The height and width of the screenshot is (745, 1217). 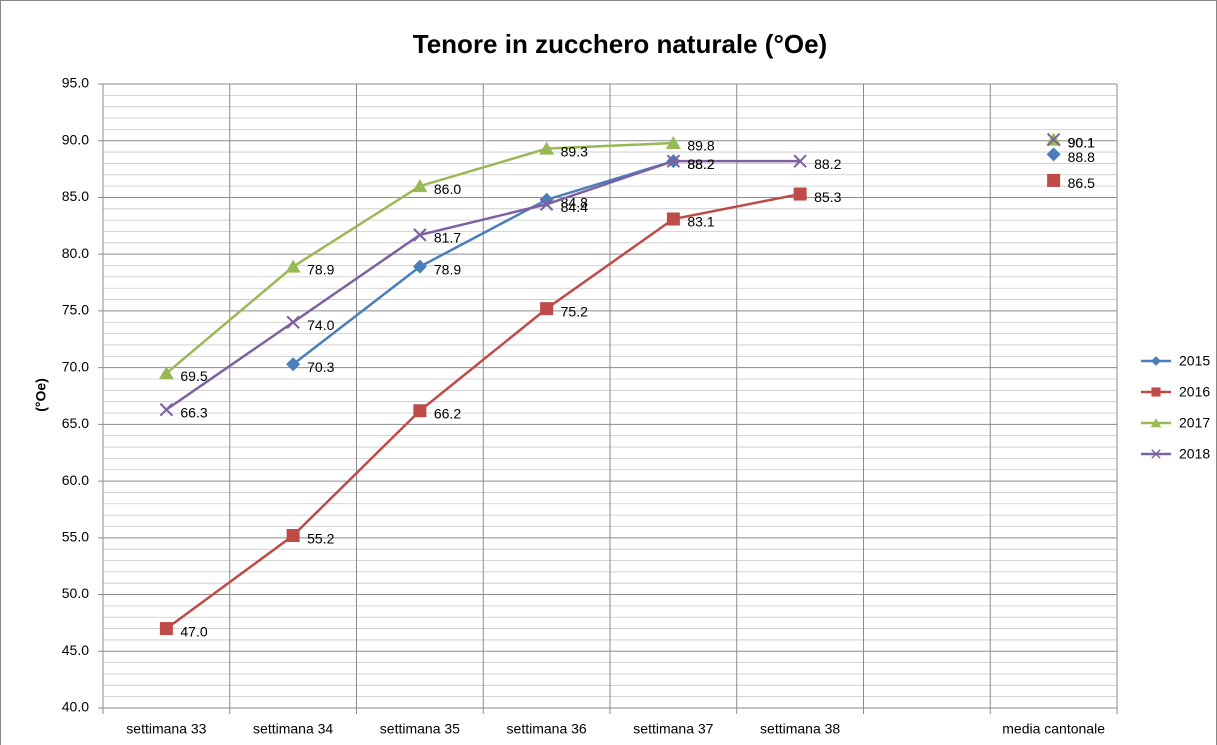 What do you see at coordinates (447, 413) in the screenshot?
I see `data-label: 66.2` at bounding box center [447, 413].